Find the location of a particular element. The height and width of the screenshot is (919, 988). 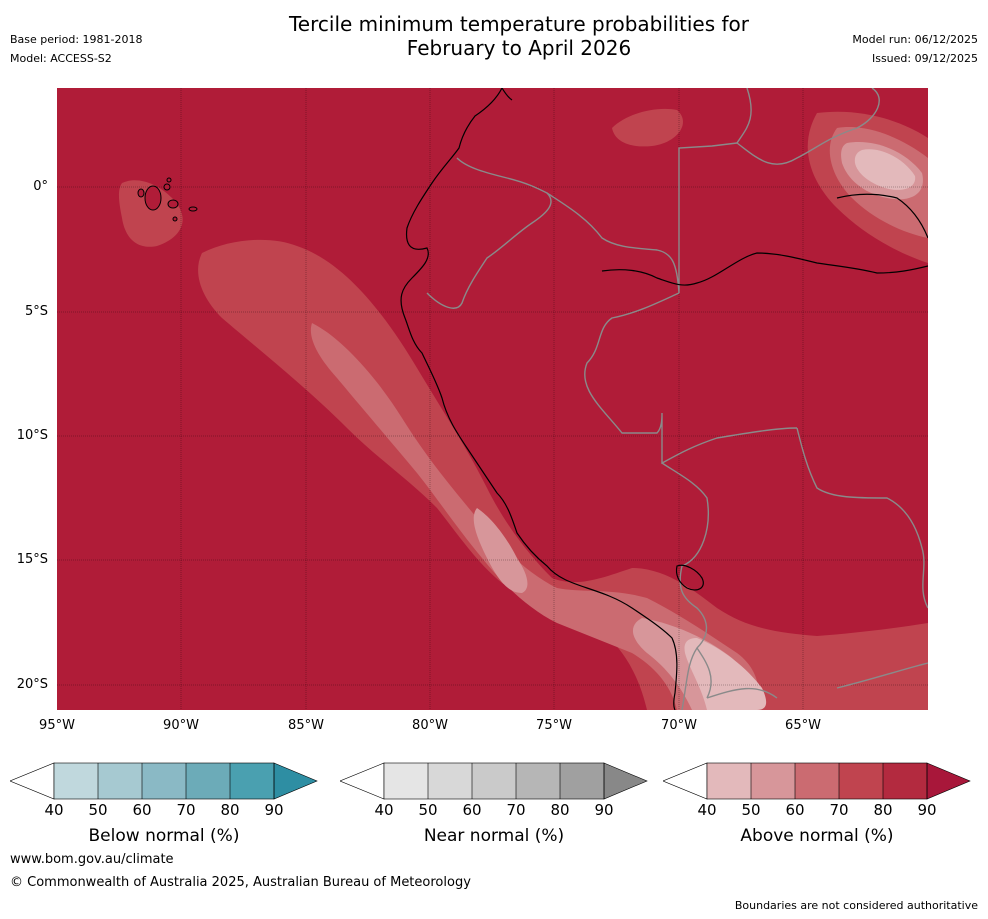

coastline-caribbean is located at coordinates (714, 163).